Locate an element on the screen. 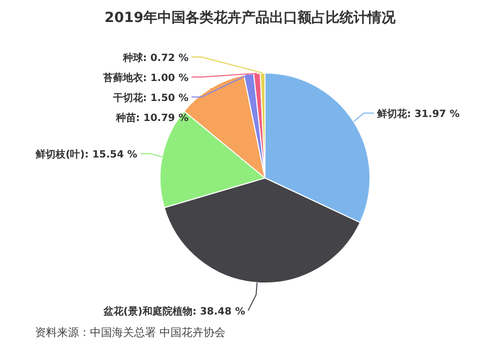 The width and height of the screenshot is (500, 362). slice-label: 种苗: 10.79 % is located at coordinates (151, 118).